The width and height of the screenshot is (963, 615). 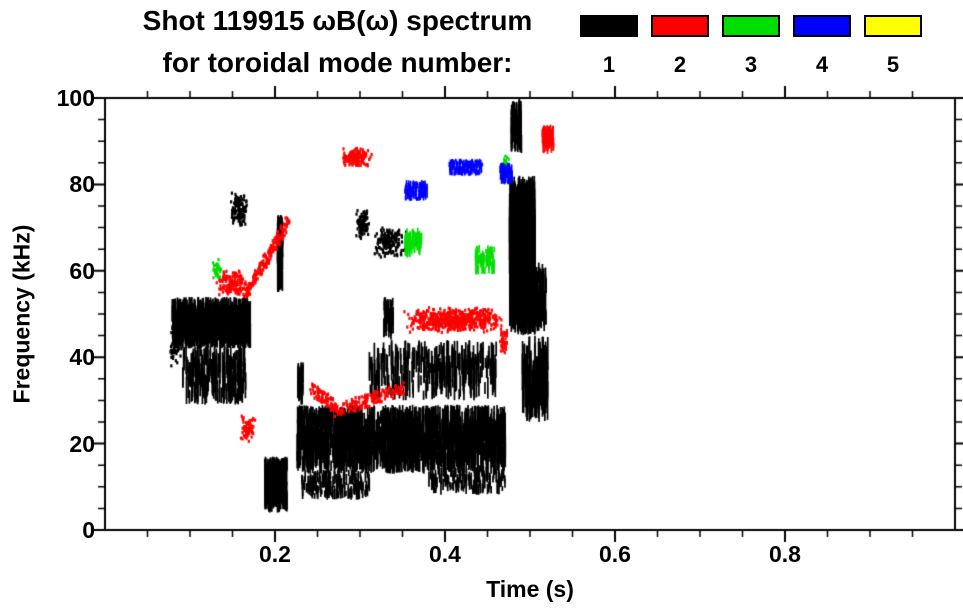 What do you see at coordinates (21, 314) in the screenshot?
I see `y-axis-title: Frequency (kHz)` at bounding box center [21, 314].